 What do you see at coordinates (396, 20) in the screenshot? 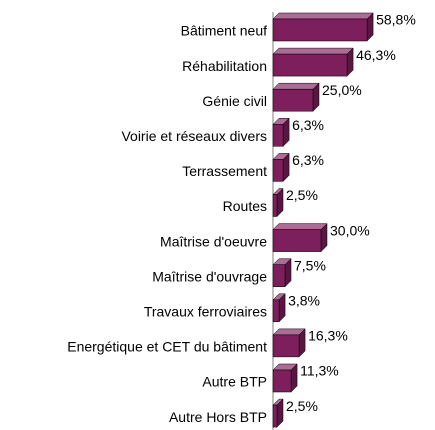
I see `data-label: 58,8%` at bounding box center [396, 20].